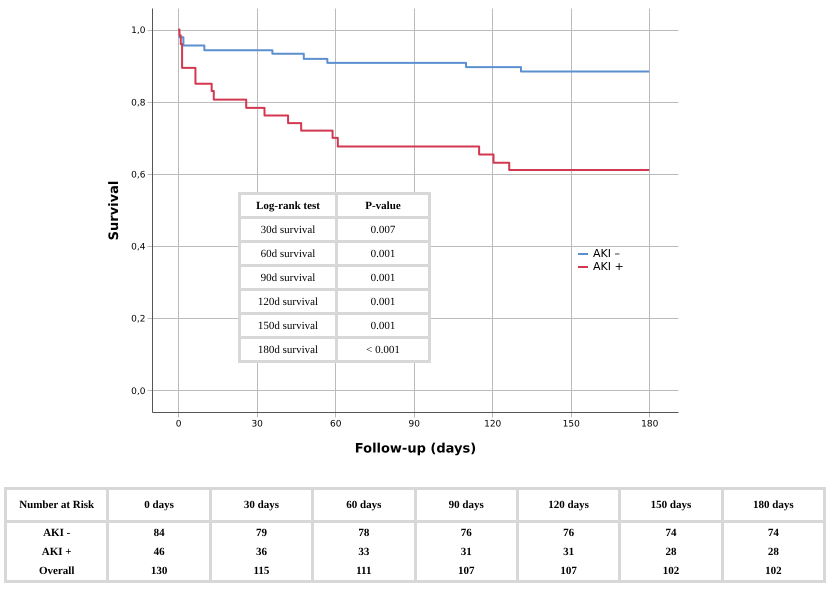 This screenshot has height=591, width=829. What do you see at coordinates (288, 206) in the screenshot?
I see `annotation: Log-rank test` at bounding box center [288, 206].